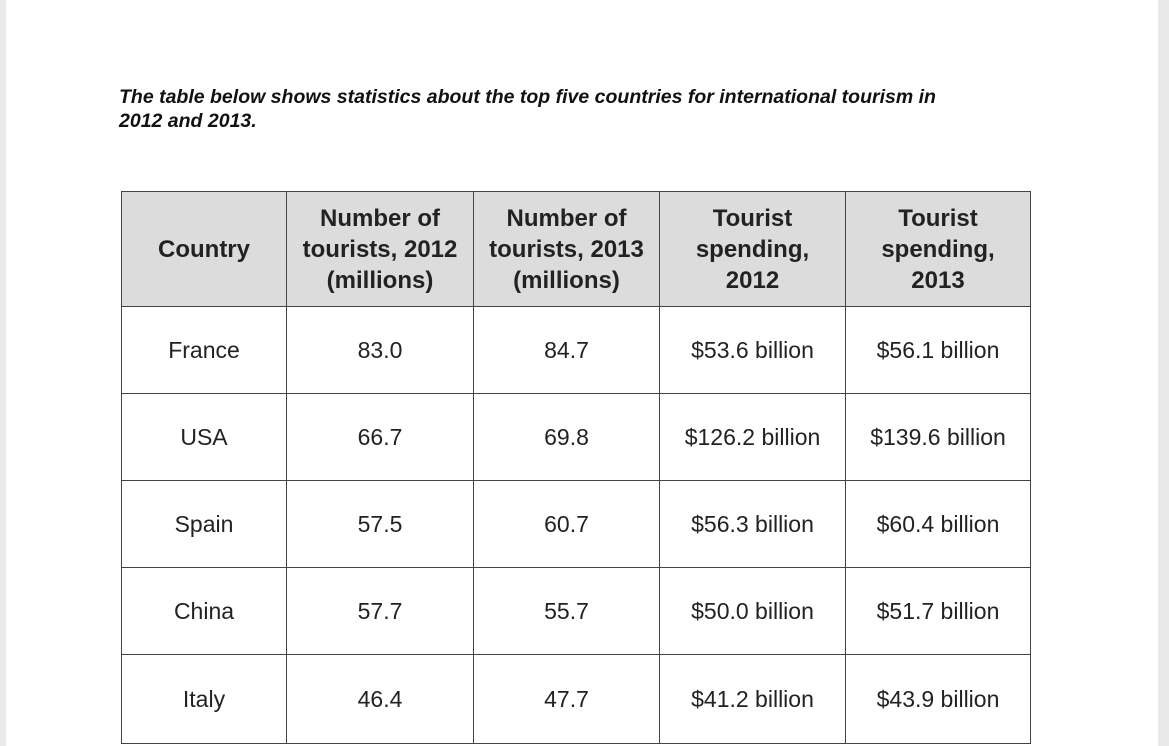 The height and width of the screenshot is (746, 1169). I want to click on cell-tourists-2012: 57.5, so click(380, 524).